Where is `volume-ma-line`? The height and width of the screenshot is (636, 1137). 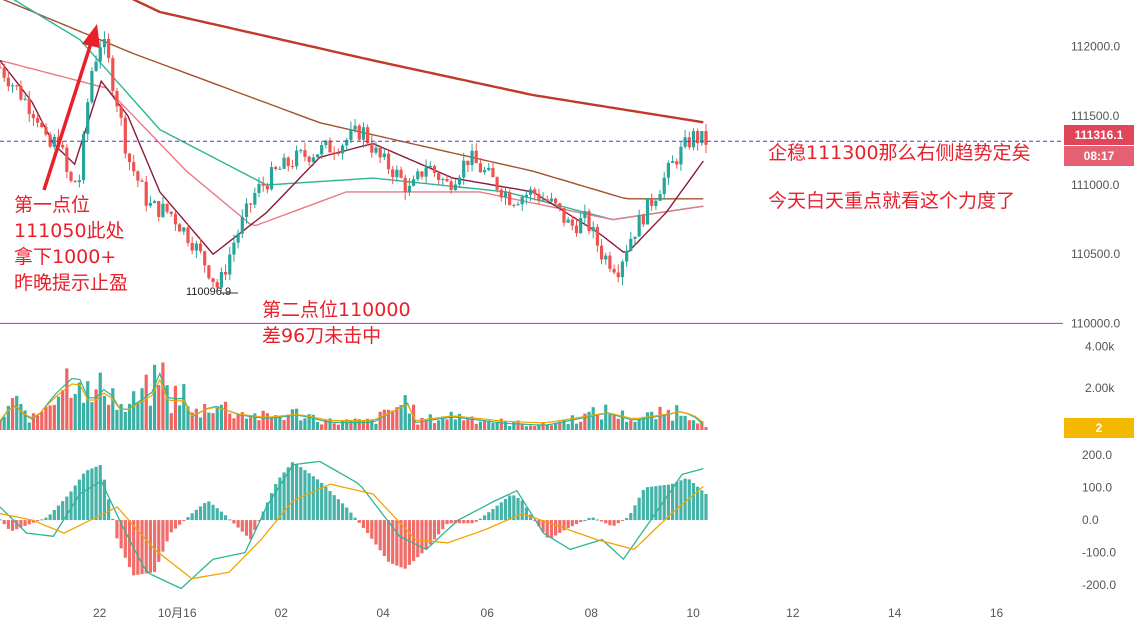 volume-ma-line is located at coordinates (352, 398).